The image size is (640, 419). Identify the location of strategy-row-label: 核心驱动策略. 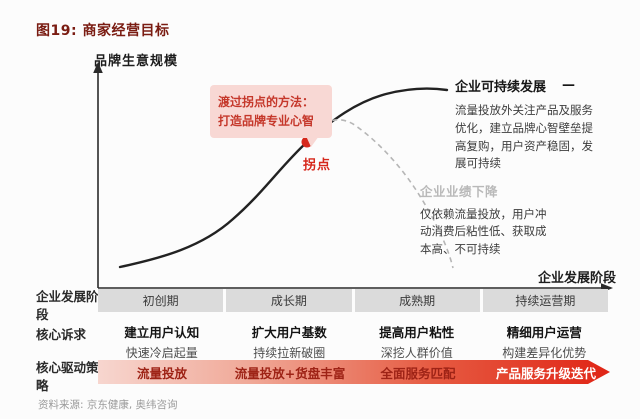
(67, 376).